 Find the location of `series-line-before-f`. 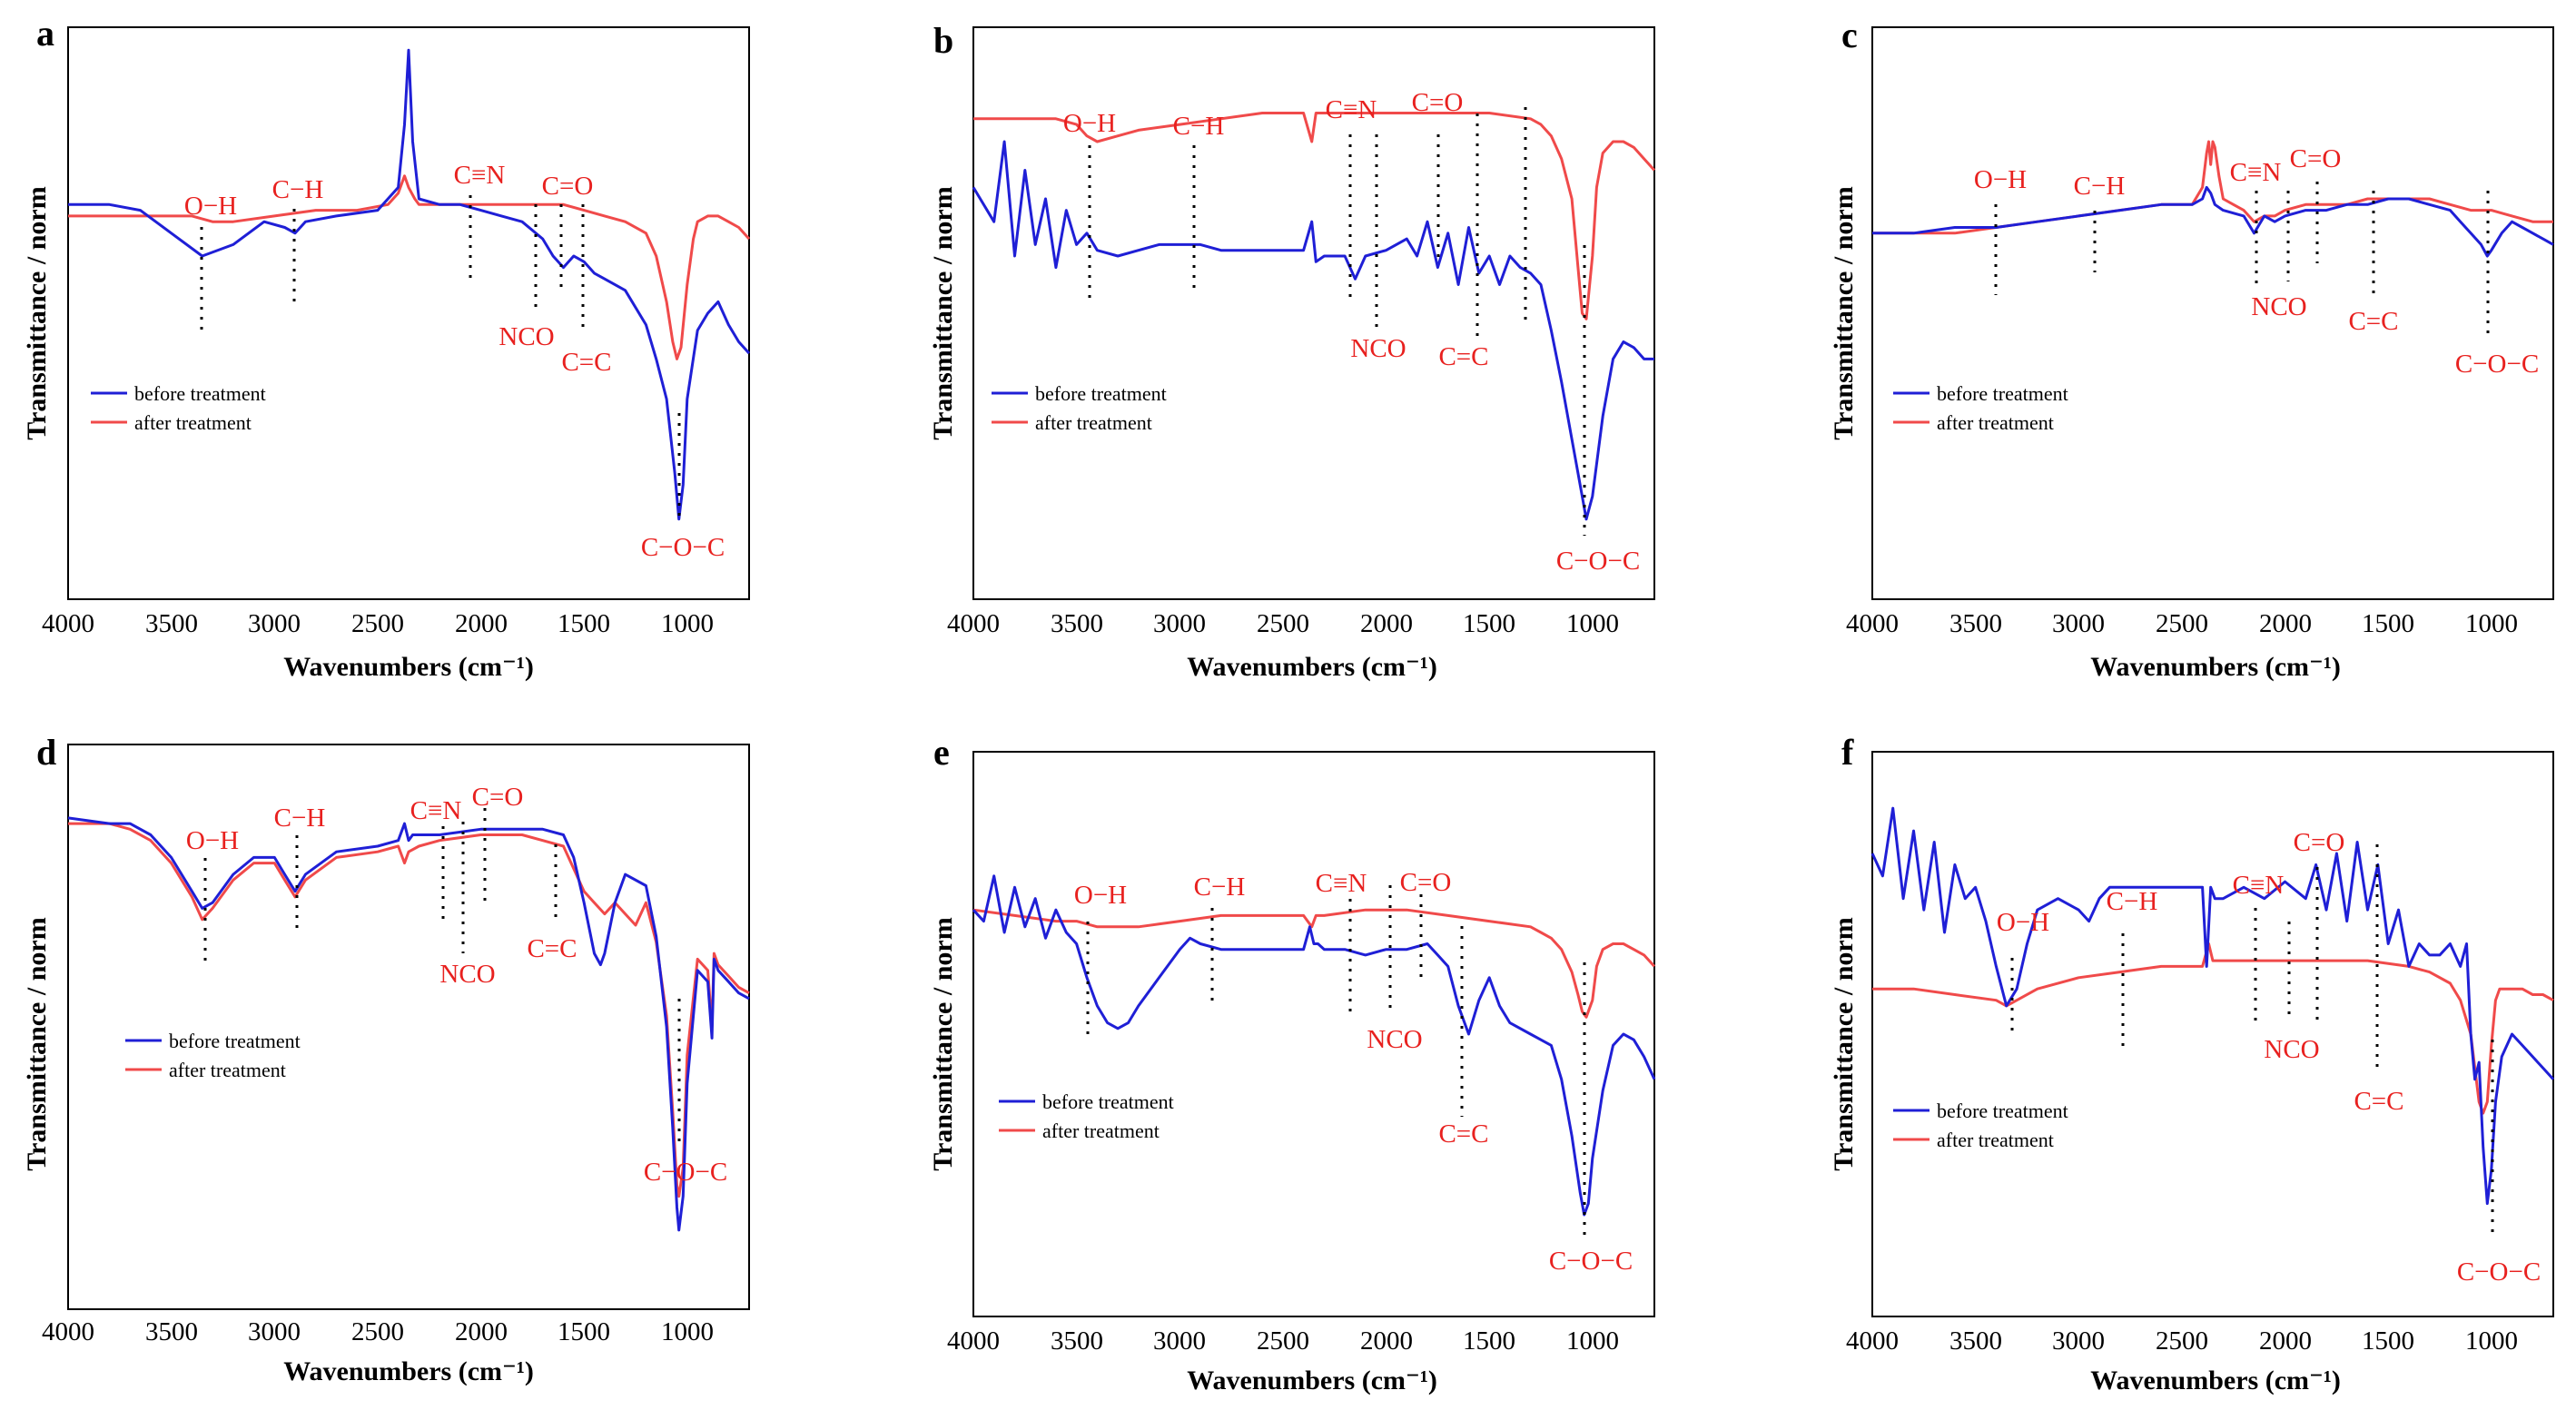

series-line-before-f is located at coordinates (2212, 1006).